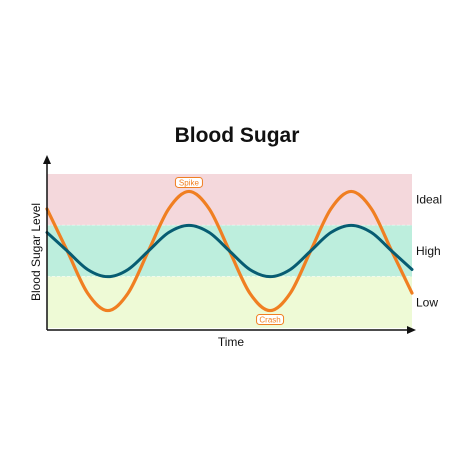 The height and width of the screenshot is (474, 474). Describe the element at coordinates (411, 330) in the screenshot. I see `x-axis-arrow` at that location.